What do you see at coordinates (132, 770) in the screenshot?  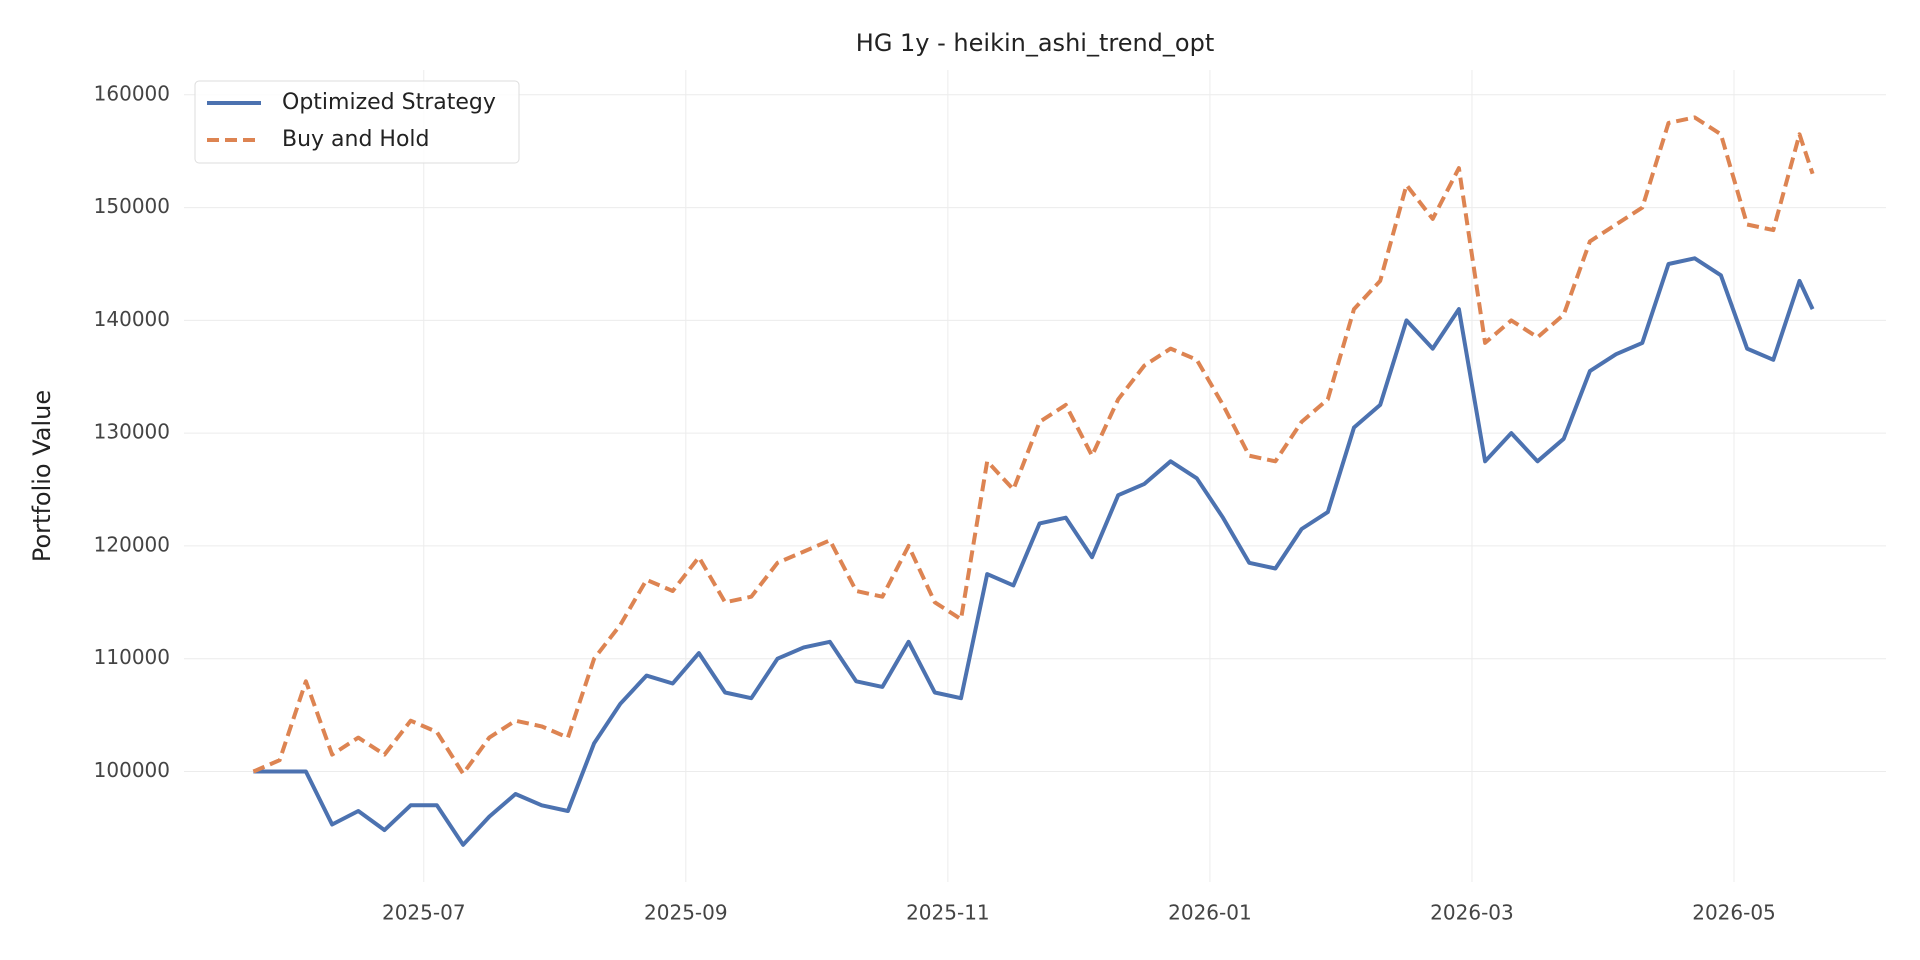 I see `y-tick-label: 100000` at bounding box center [132, 770].